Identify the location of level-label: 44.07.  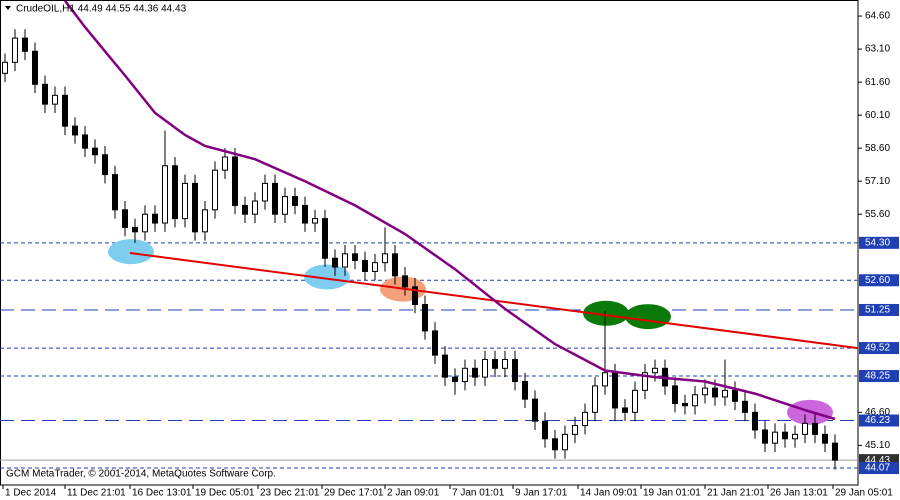
(877, 468).